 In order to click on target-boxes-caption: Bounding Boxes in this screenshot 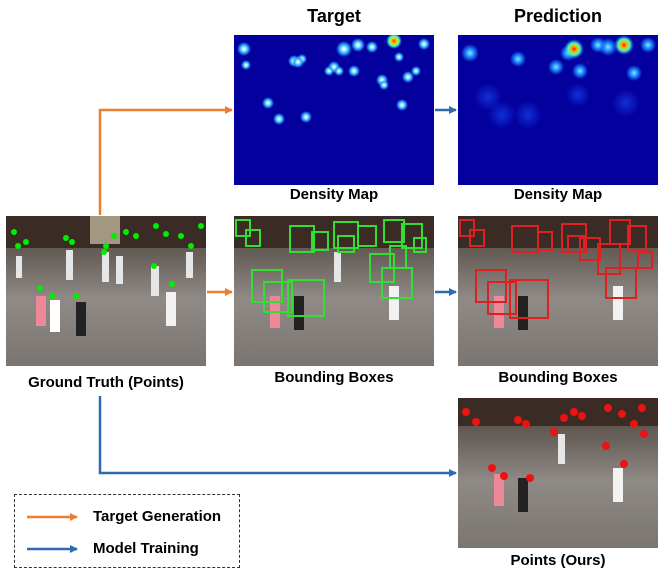, I will do `click(334, 377)`.